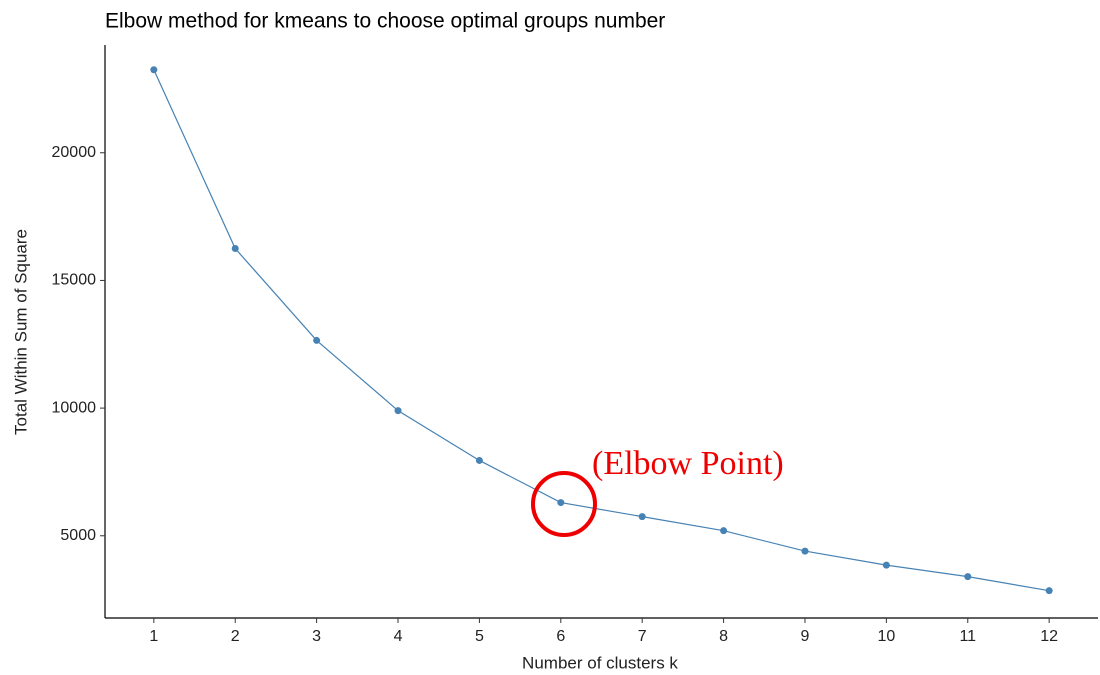 The width and height of the screenshot is (1100, 675). I want to click on x-tick-label: 7, so click(642, 636).